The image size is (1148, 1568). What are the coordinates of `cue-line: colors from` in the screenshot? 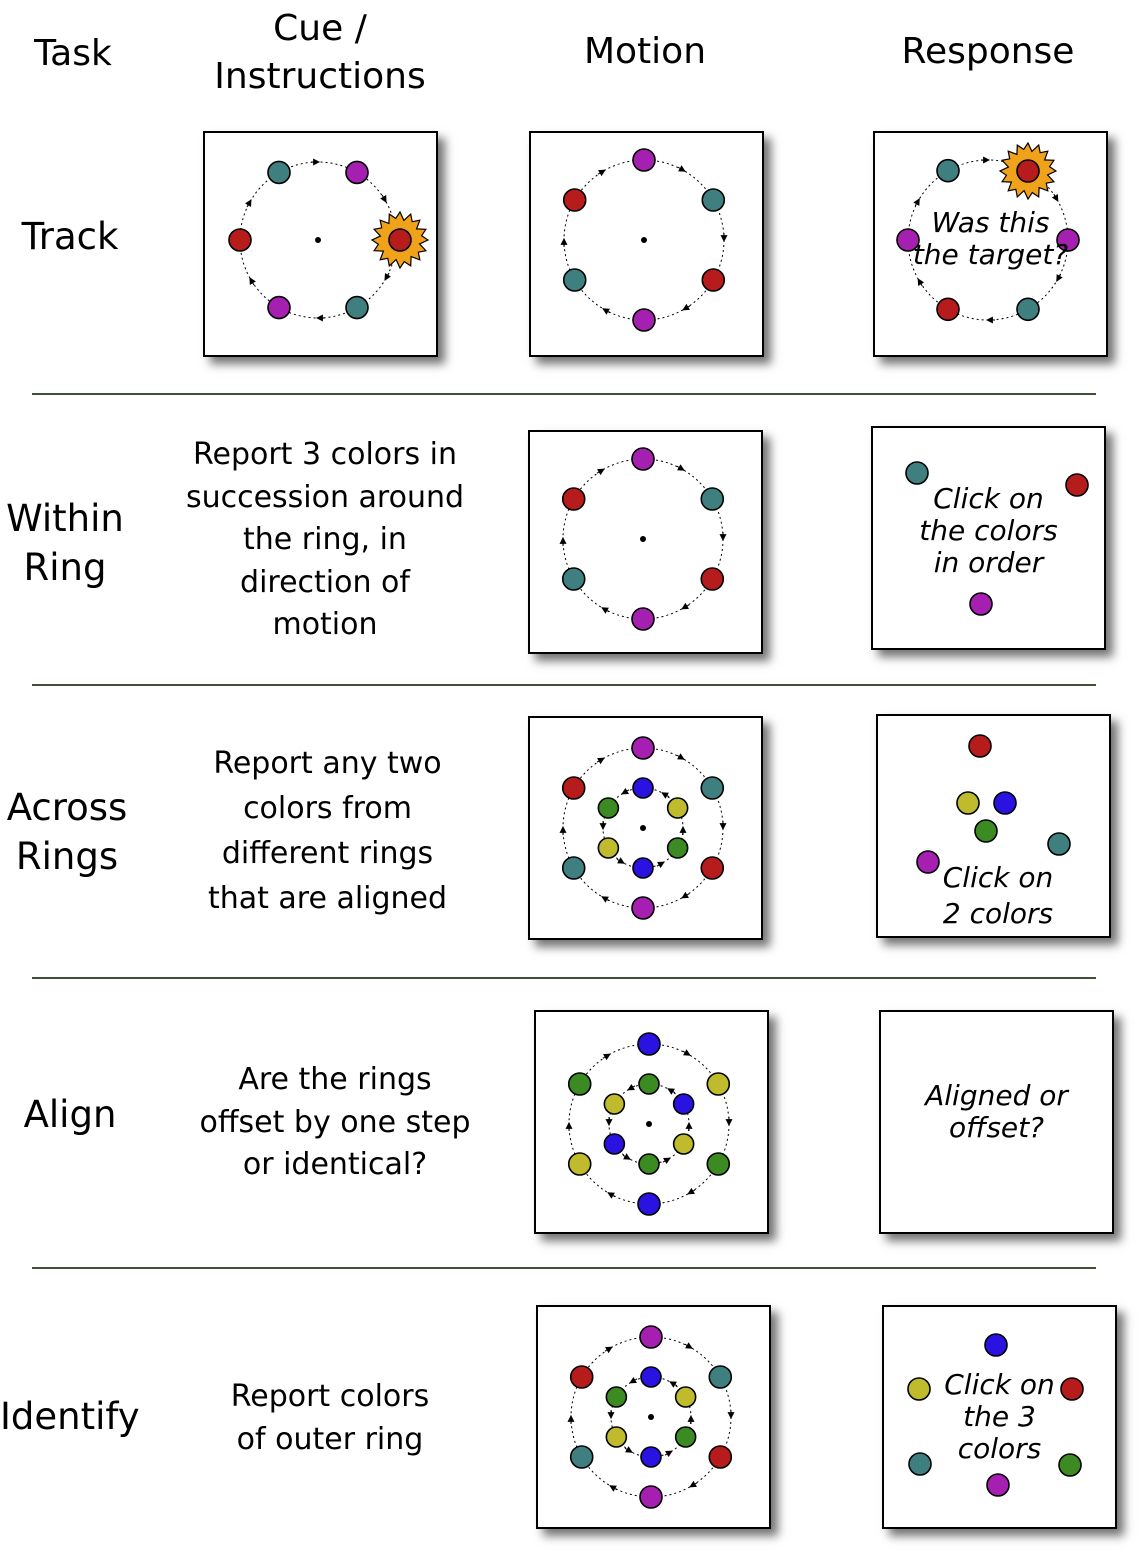 It's located at (327, 808).